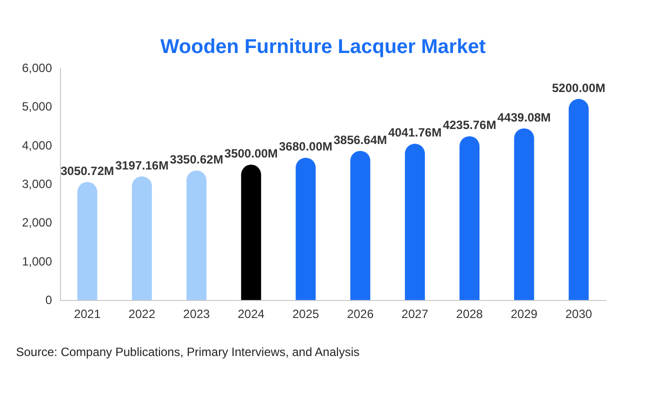 This screenshot has height=394, width=646. What do you see at coordinates (188, 352) in the screenshot?
I see `source-note: Source: Company Publications, Primary Interviews, and Analysis` at bounding box center [188, 352].